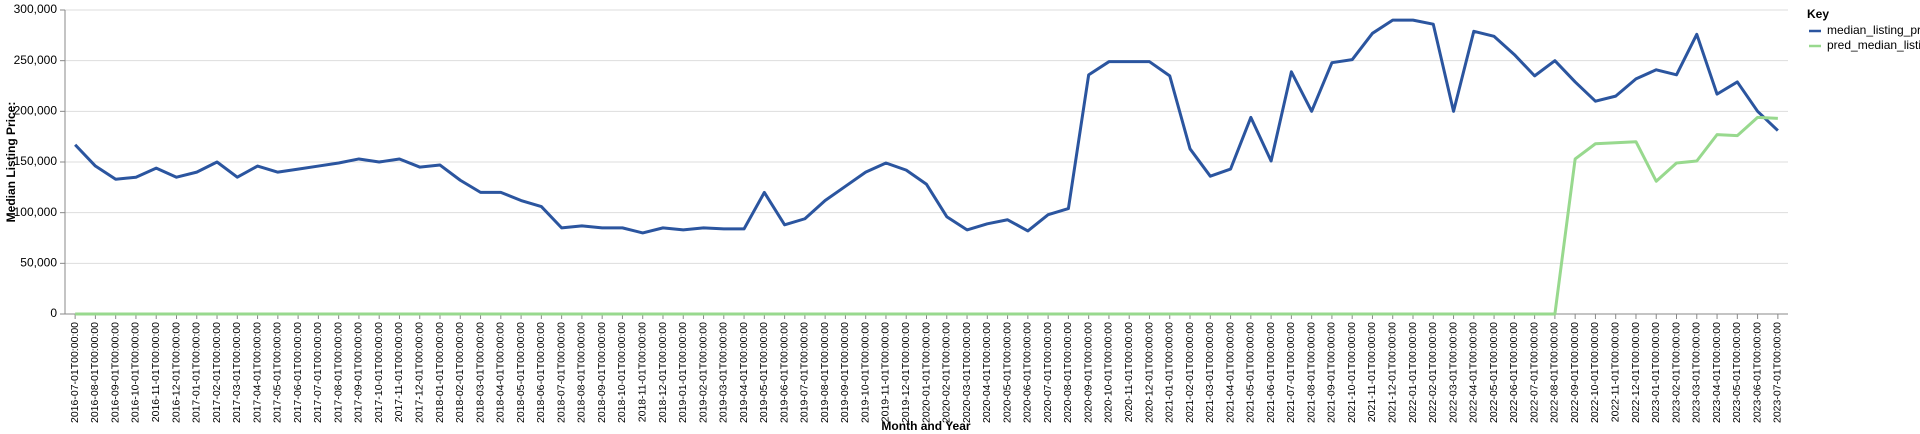  What do you see at coordinates (1170, 372) in the screenshot?
I see `x-tick-label: 2021-01-01T00:00:00` at bounding box center [1170, 372].